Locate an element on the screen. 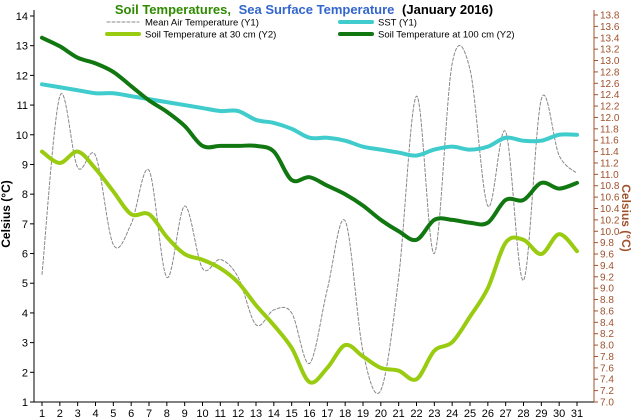 Image resolution: width=633 pixels, height=420 pixels. x-tick-label: 25 is located at coordinates (470, 414).